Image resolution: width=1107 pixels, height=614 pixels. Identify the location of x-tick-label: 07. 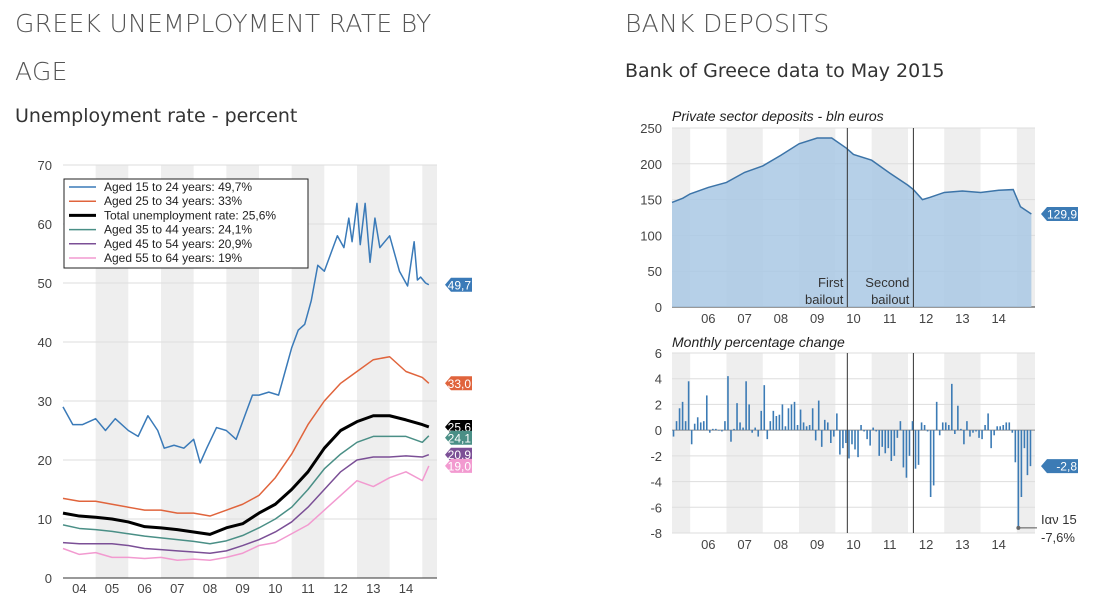
(177, 588).